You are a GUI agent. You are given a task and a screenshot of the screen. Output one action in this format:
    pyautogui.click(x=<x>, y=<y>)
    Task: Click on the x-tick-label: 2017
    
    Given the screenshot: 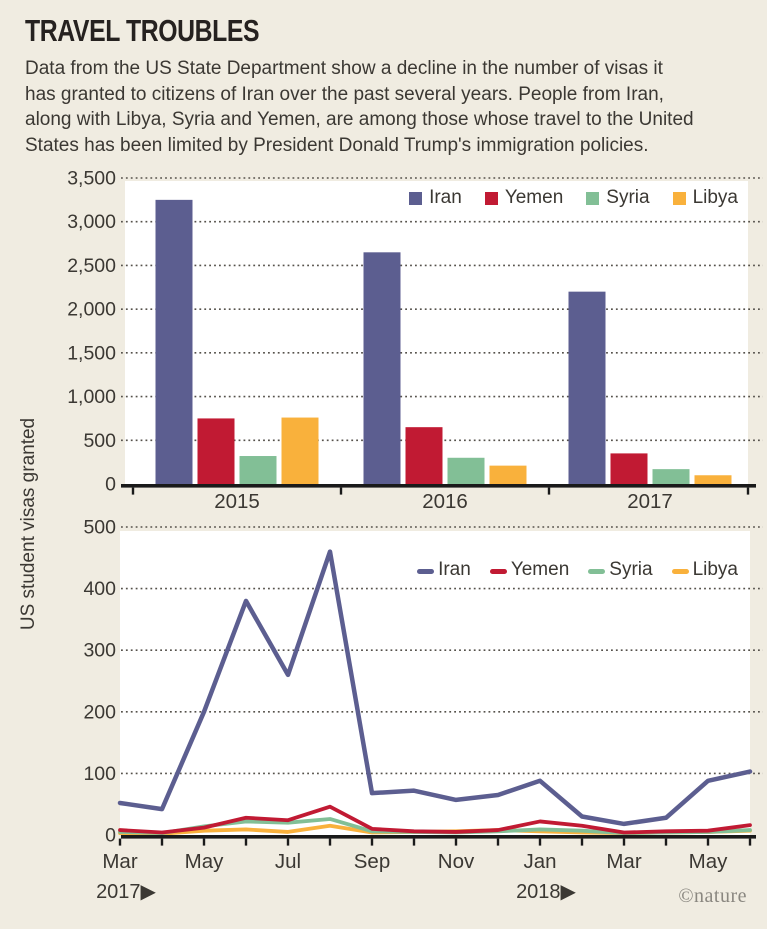 What is the action you would take?
    pyautogui.click(x=650, y=501)
    